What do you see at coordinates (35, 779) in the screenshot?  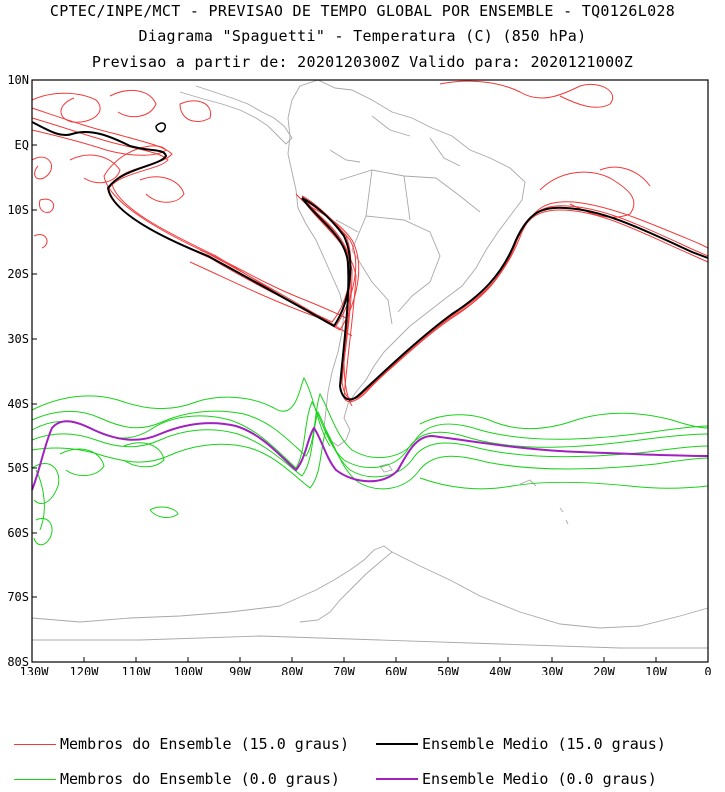 I see `legend-swatch-green` at bounding box center [35, 779].